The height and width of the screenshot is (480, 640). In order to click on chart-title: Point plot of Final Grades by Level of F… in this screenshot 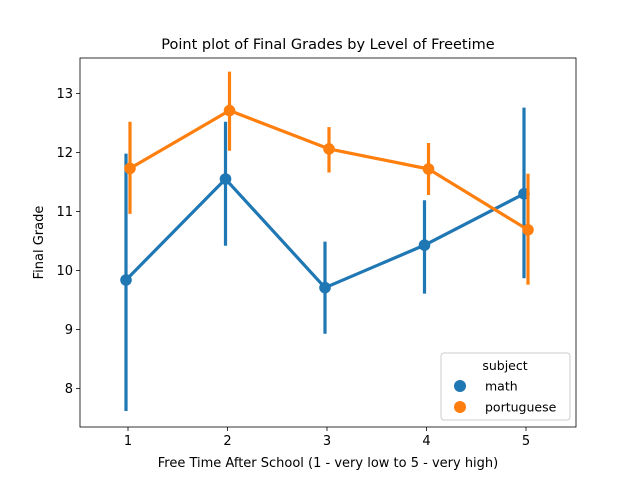, I will do `click(327, 45)`.